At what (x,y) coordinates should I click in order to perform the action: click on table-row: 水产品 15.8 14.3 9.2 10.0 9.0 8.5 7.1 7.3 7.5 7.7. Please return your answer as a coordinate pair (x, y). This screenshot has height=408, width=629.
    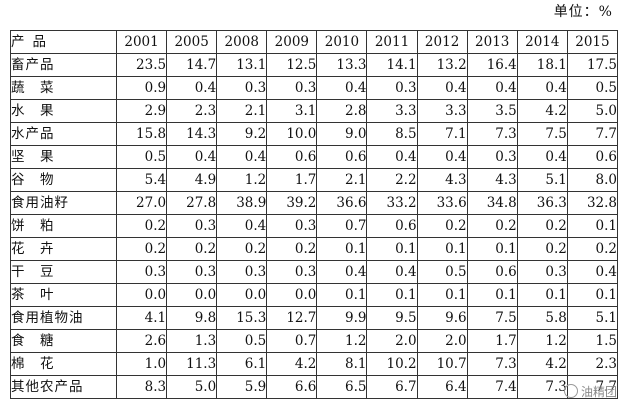
    Looking at the image, I should click on (314, 134).